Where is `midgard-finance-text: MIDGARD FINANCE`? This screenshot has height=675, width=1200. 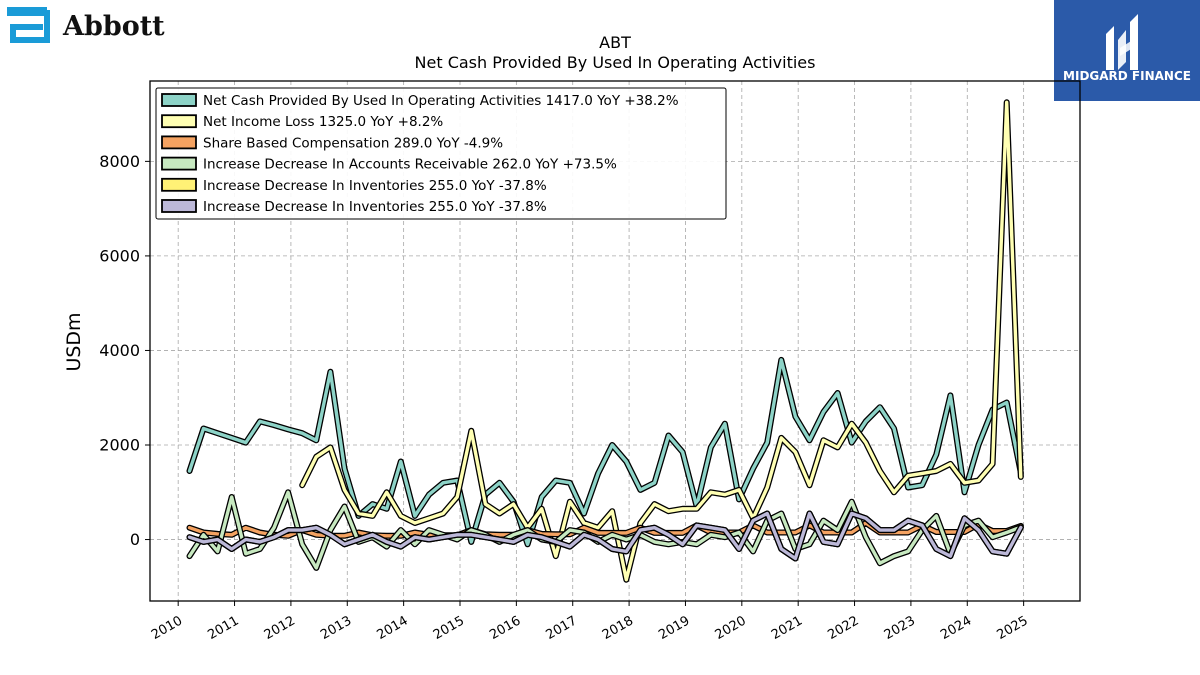 midgard-finance-text: MIDGARD FINANCE is located at coordinates (1127, 76).